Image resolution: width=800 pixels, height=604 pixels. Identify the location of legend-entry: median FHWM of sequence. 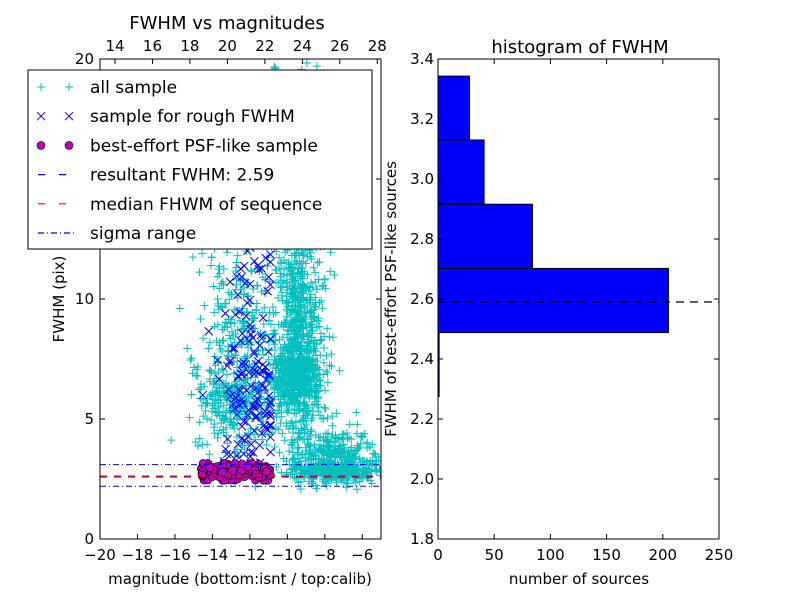
(180, 205).